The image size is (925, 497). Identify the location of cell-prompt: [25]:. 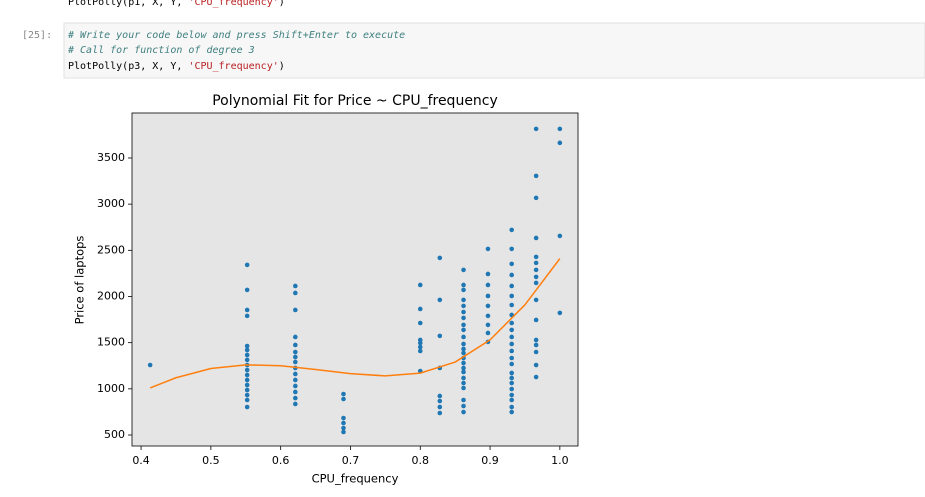
(37, 35).